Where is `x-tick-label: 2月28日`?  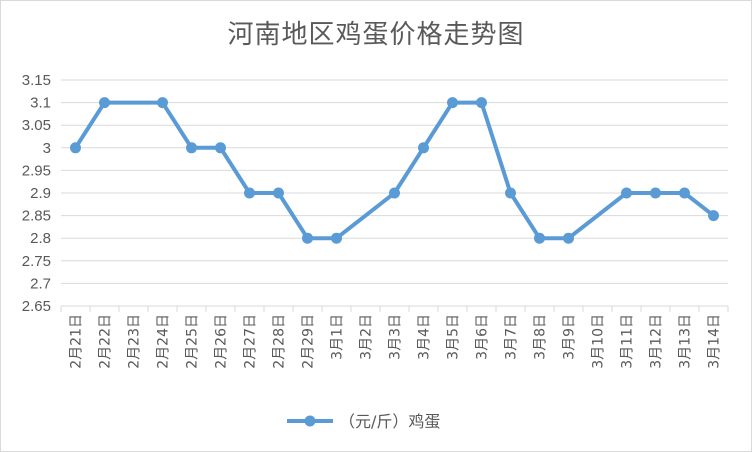 x-tick-label: 2月28日 is located at coordinates (280, 341).